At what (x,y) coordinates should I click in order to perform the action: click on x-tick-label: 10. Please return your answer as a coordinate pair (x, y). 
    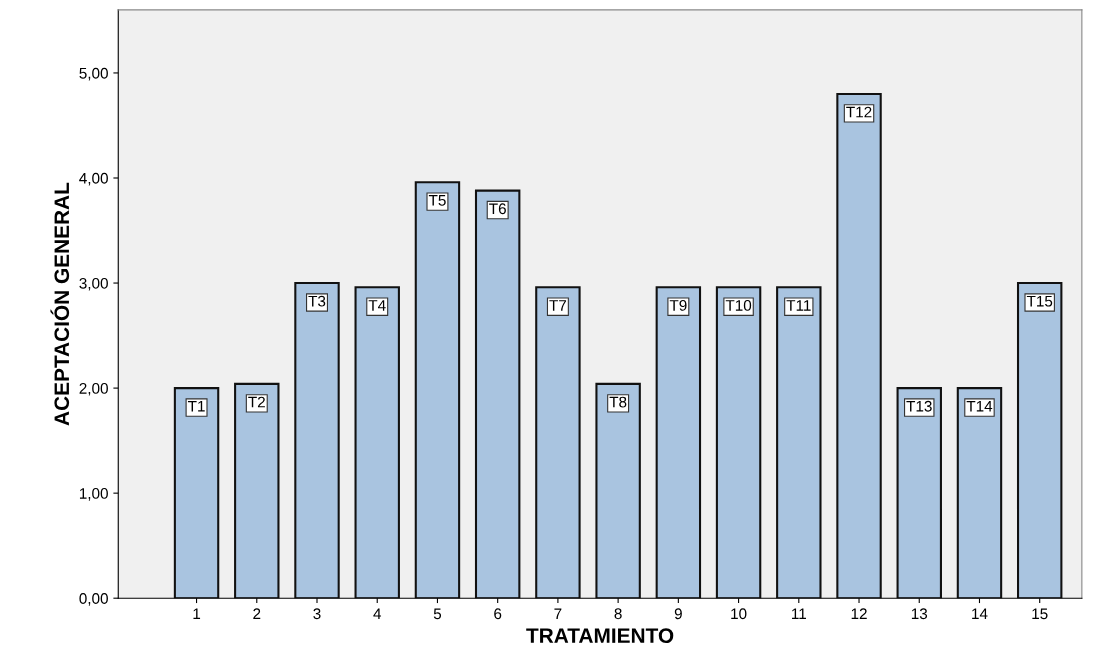
    Looking at the image, I should click on (739, 614).